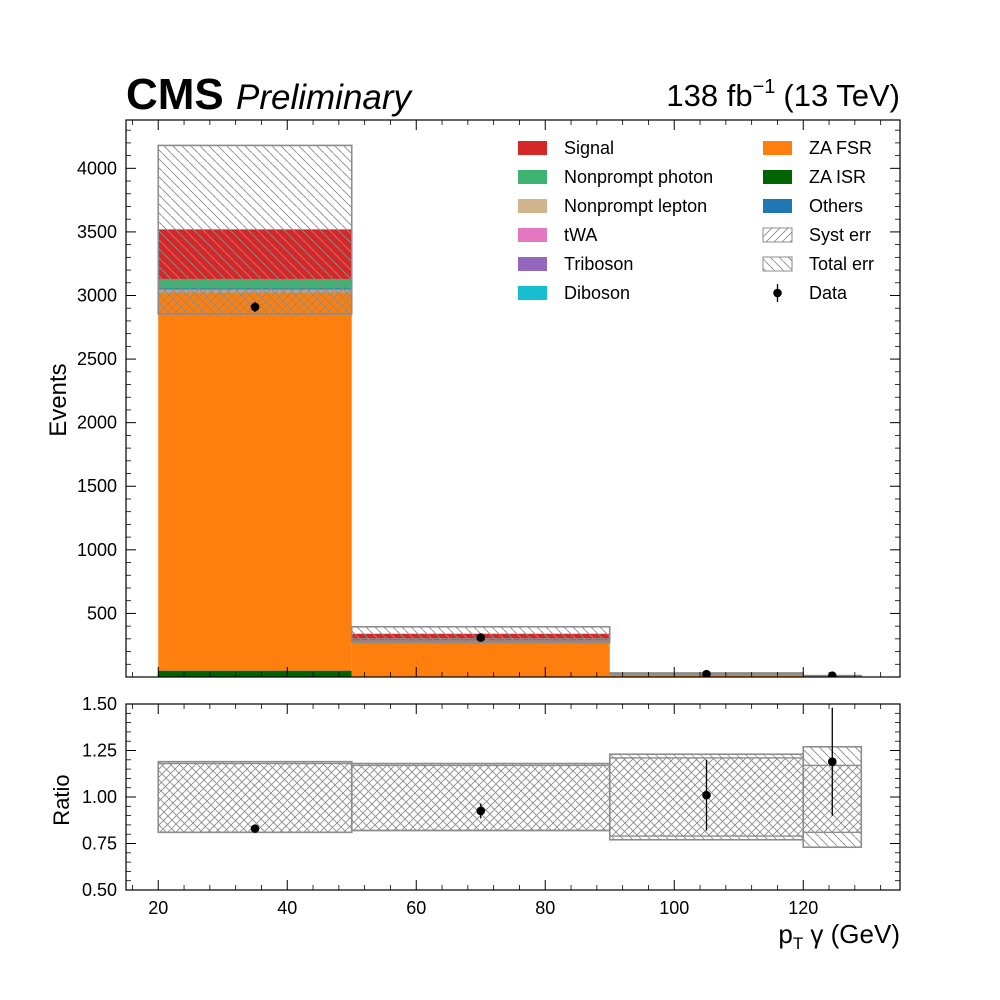  Describe the element at coordinates (287, 908) in the screenshot. I see `x-tick-label: 40` at that location.